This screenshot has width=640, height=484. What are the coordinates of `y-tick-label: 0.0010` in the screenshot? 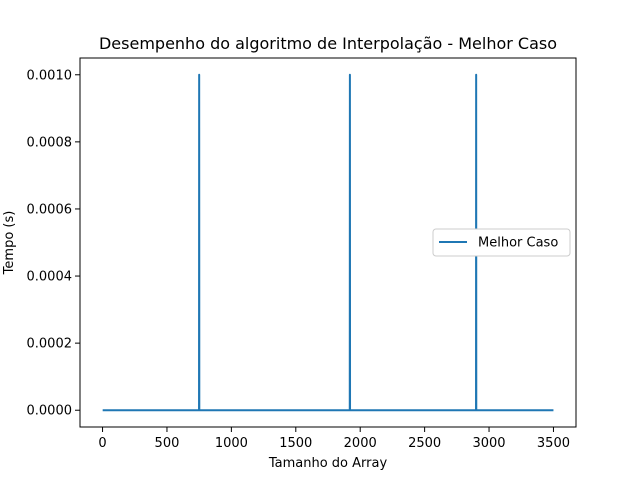 It's located at (50, 75).